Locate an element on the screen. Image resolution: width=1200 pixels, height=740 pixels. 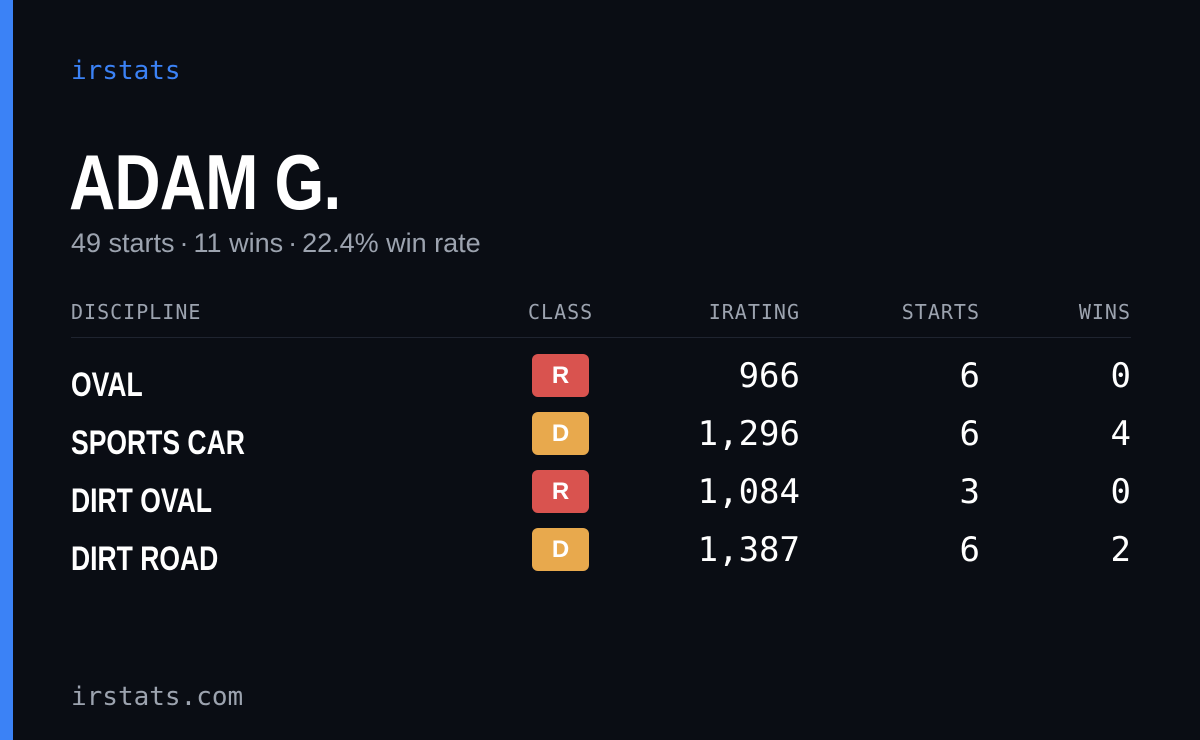
header-starts: STARTS is located at coordinates (940, 312).